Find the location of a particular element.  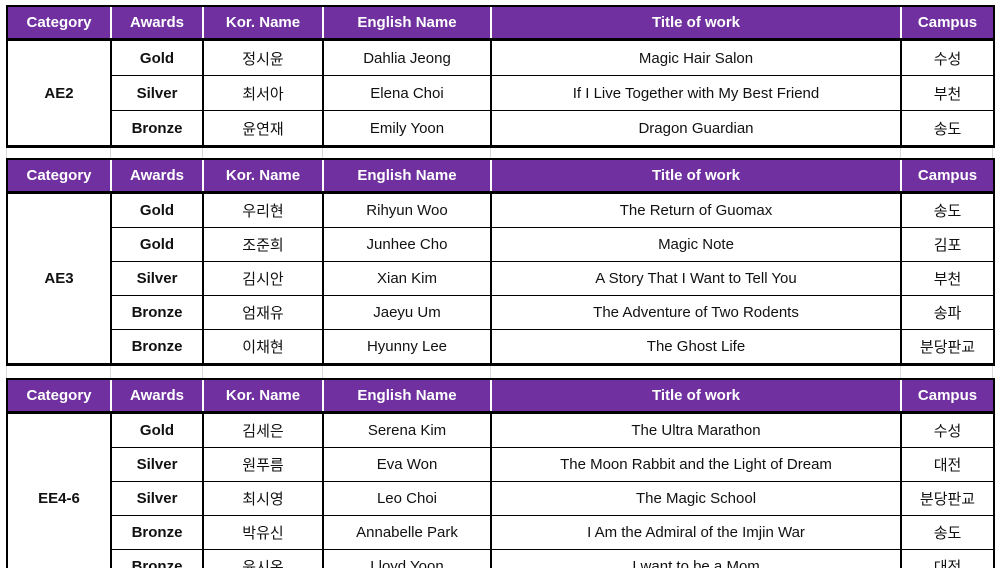

english-name-cell: Annabelle Park is located at coordinates (407, 532).